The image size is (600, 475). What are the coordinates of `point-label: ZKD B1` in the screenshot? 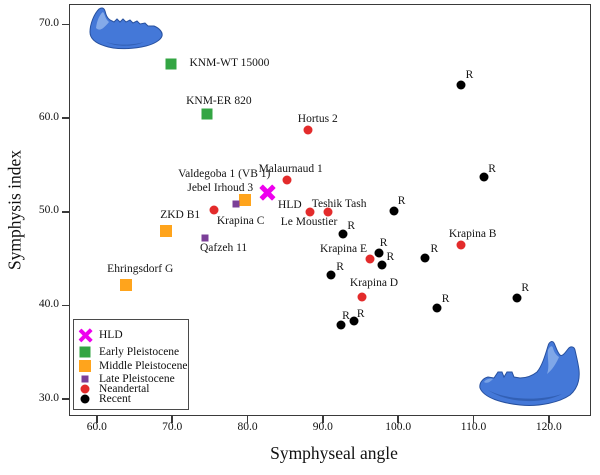 It's located at (180, 214).